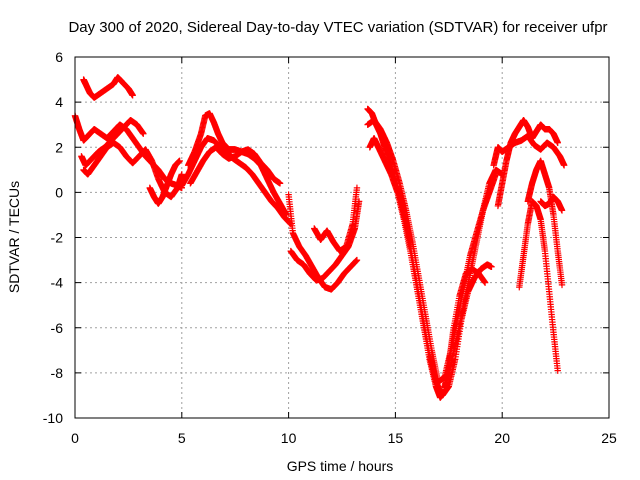 Image resolution: width=640 pixels, height=480 pixels. What do you see at coordinates (59, 192) in the screenshot?
I see `y-tick-label: 0` at bounding box center [59, 192].